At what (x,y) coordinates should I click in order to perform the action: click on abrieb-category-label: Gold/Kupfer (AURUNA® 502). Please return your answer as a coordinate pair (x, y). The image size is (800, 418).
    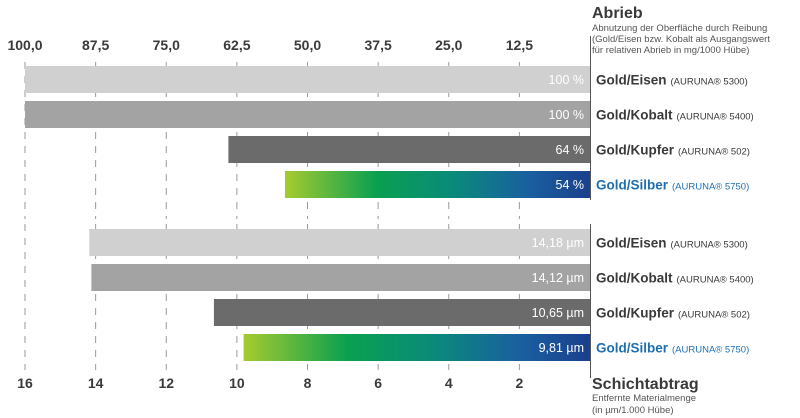
    Looking at the image, I should click on (673, 150).